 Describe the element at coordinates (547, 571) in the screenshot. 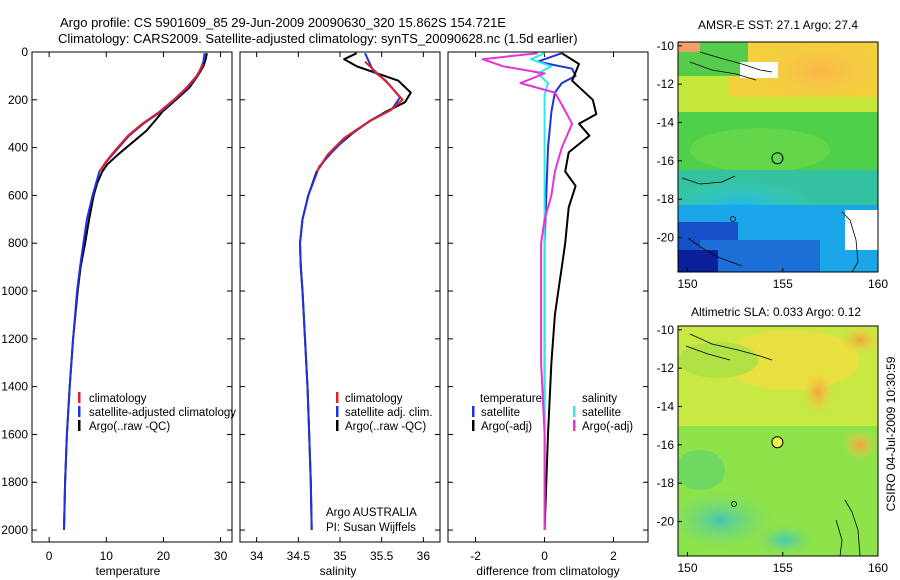

I see `difference-xlabel: difference from climatology` at that location.